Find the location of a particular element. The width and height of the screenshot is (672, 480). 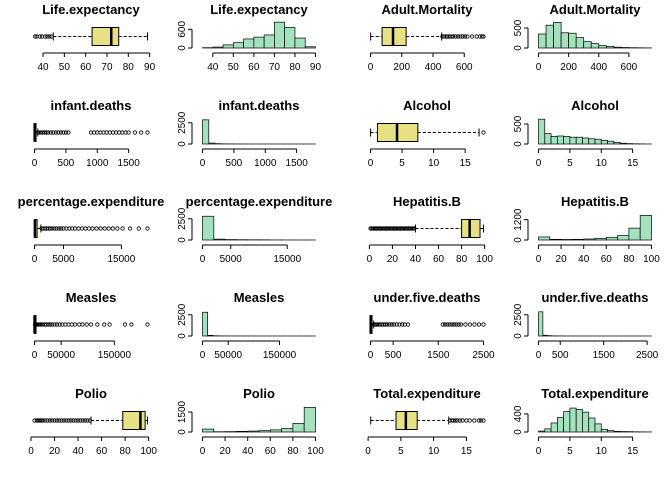

boxplot-total-expenditure-x-tick-label: 15 is located at coordinates (467, 451).